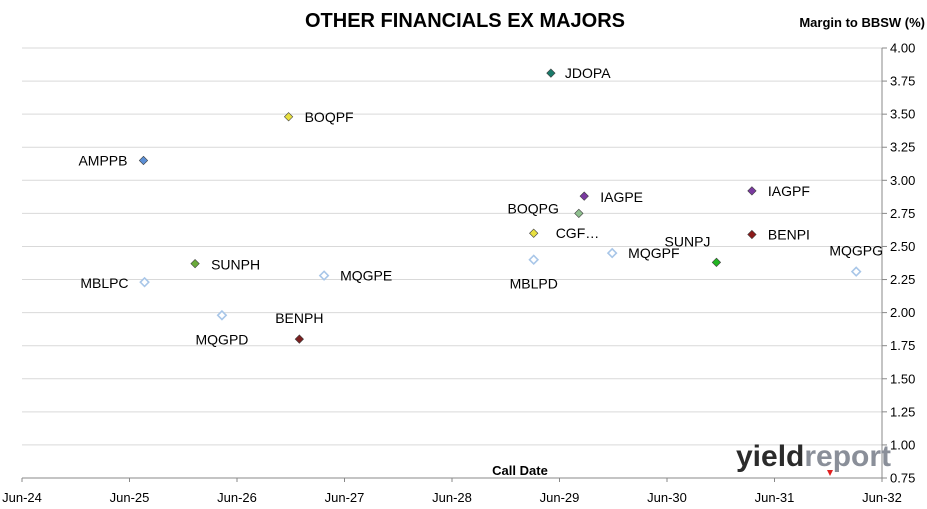 The width and height of the screenshot is (927, 509). I want to click on x-tick-label: Jun-32, so click(882, 497).